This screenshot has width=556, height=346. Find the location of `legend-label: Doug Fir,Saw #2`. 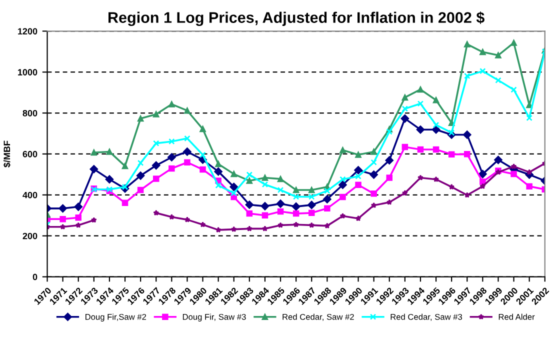

legend-label: Doug Fir,Saw #2 is located at coordinates (116, 318).